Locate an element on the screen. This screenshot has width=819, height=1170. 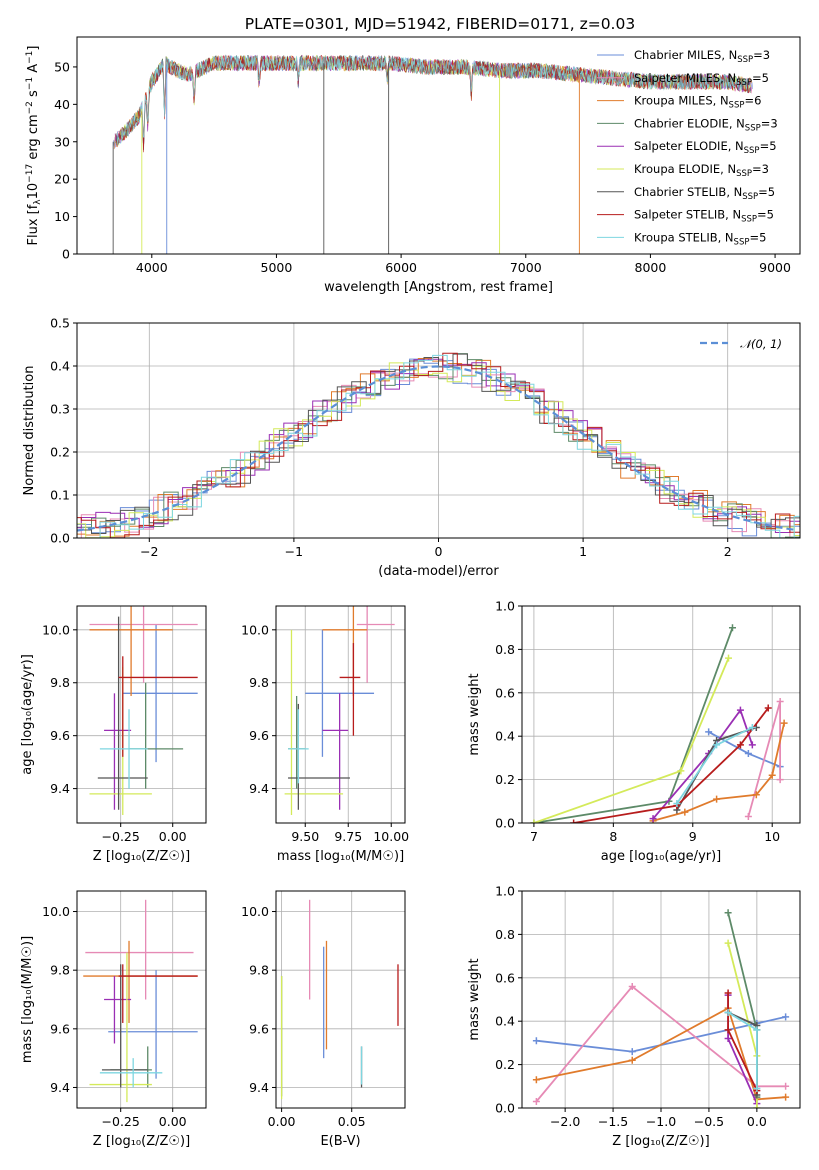
y-tick-label: 20 is located at coordinates (62, 179).